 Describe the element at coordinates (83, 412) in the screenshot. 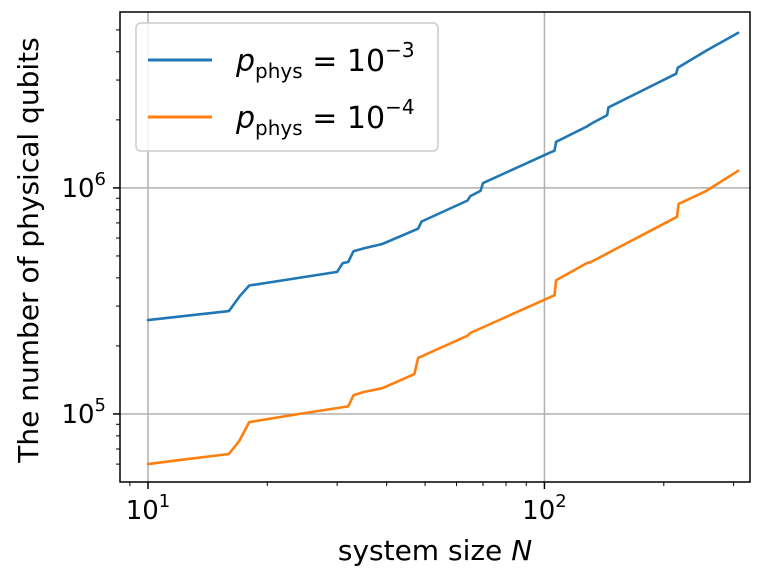

I see `y-tick-label: 10⁵` at that location.